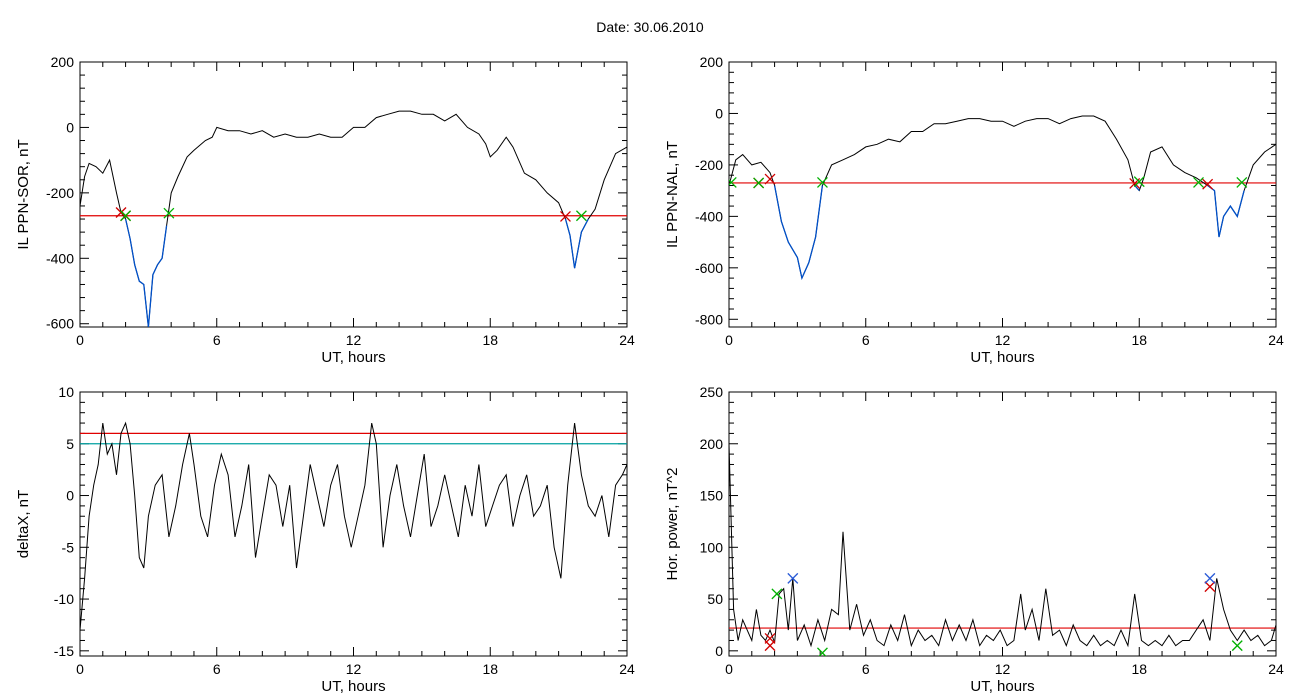 The height and width of the screenshot is (700, 1300). I want to click on y-axis-title: IL PPN-SOR, nT, so click(23, 194).